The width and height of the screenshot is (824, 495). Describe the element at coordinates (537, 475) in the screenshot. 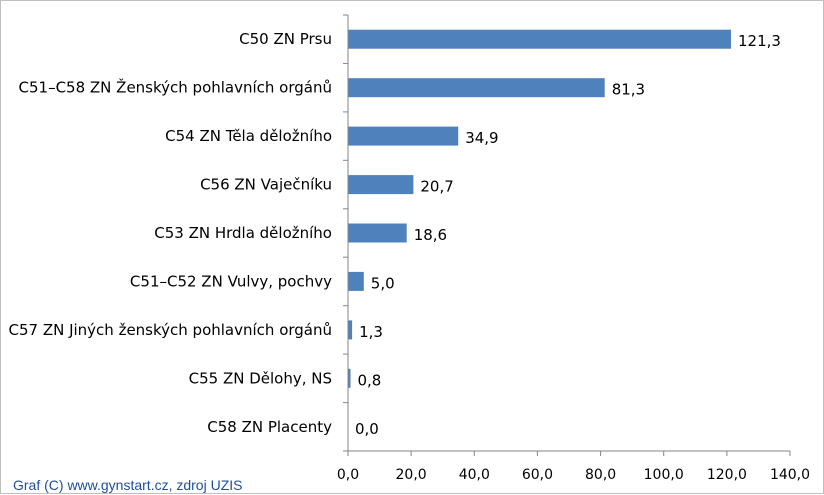

I see `x-tick-label: 60,0` at that location.